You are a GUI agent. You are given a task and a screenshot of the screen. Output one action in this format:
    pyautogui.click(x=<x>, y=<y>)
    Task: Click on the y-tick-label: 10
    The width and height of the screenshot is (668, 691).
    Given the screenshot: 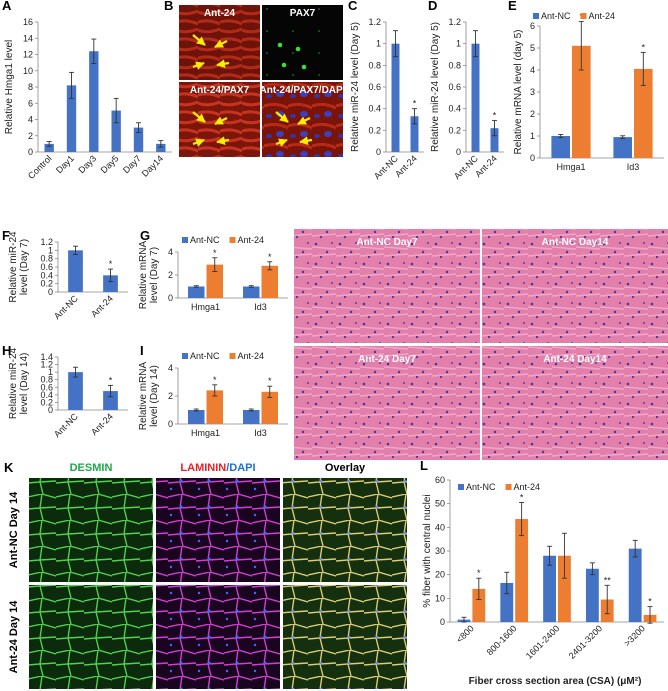 What is the action you would take?
    pyautogui.click(x=28, y=71)
    